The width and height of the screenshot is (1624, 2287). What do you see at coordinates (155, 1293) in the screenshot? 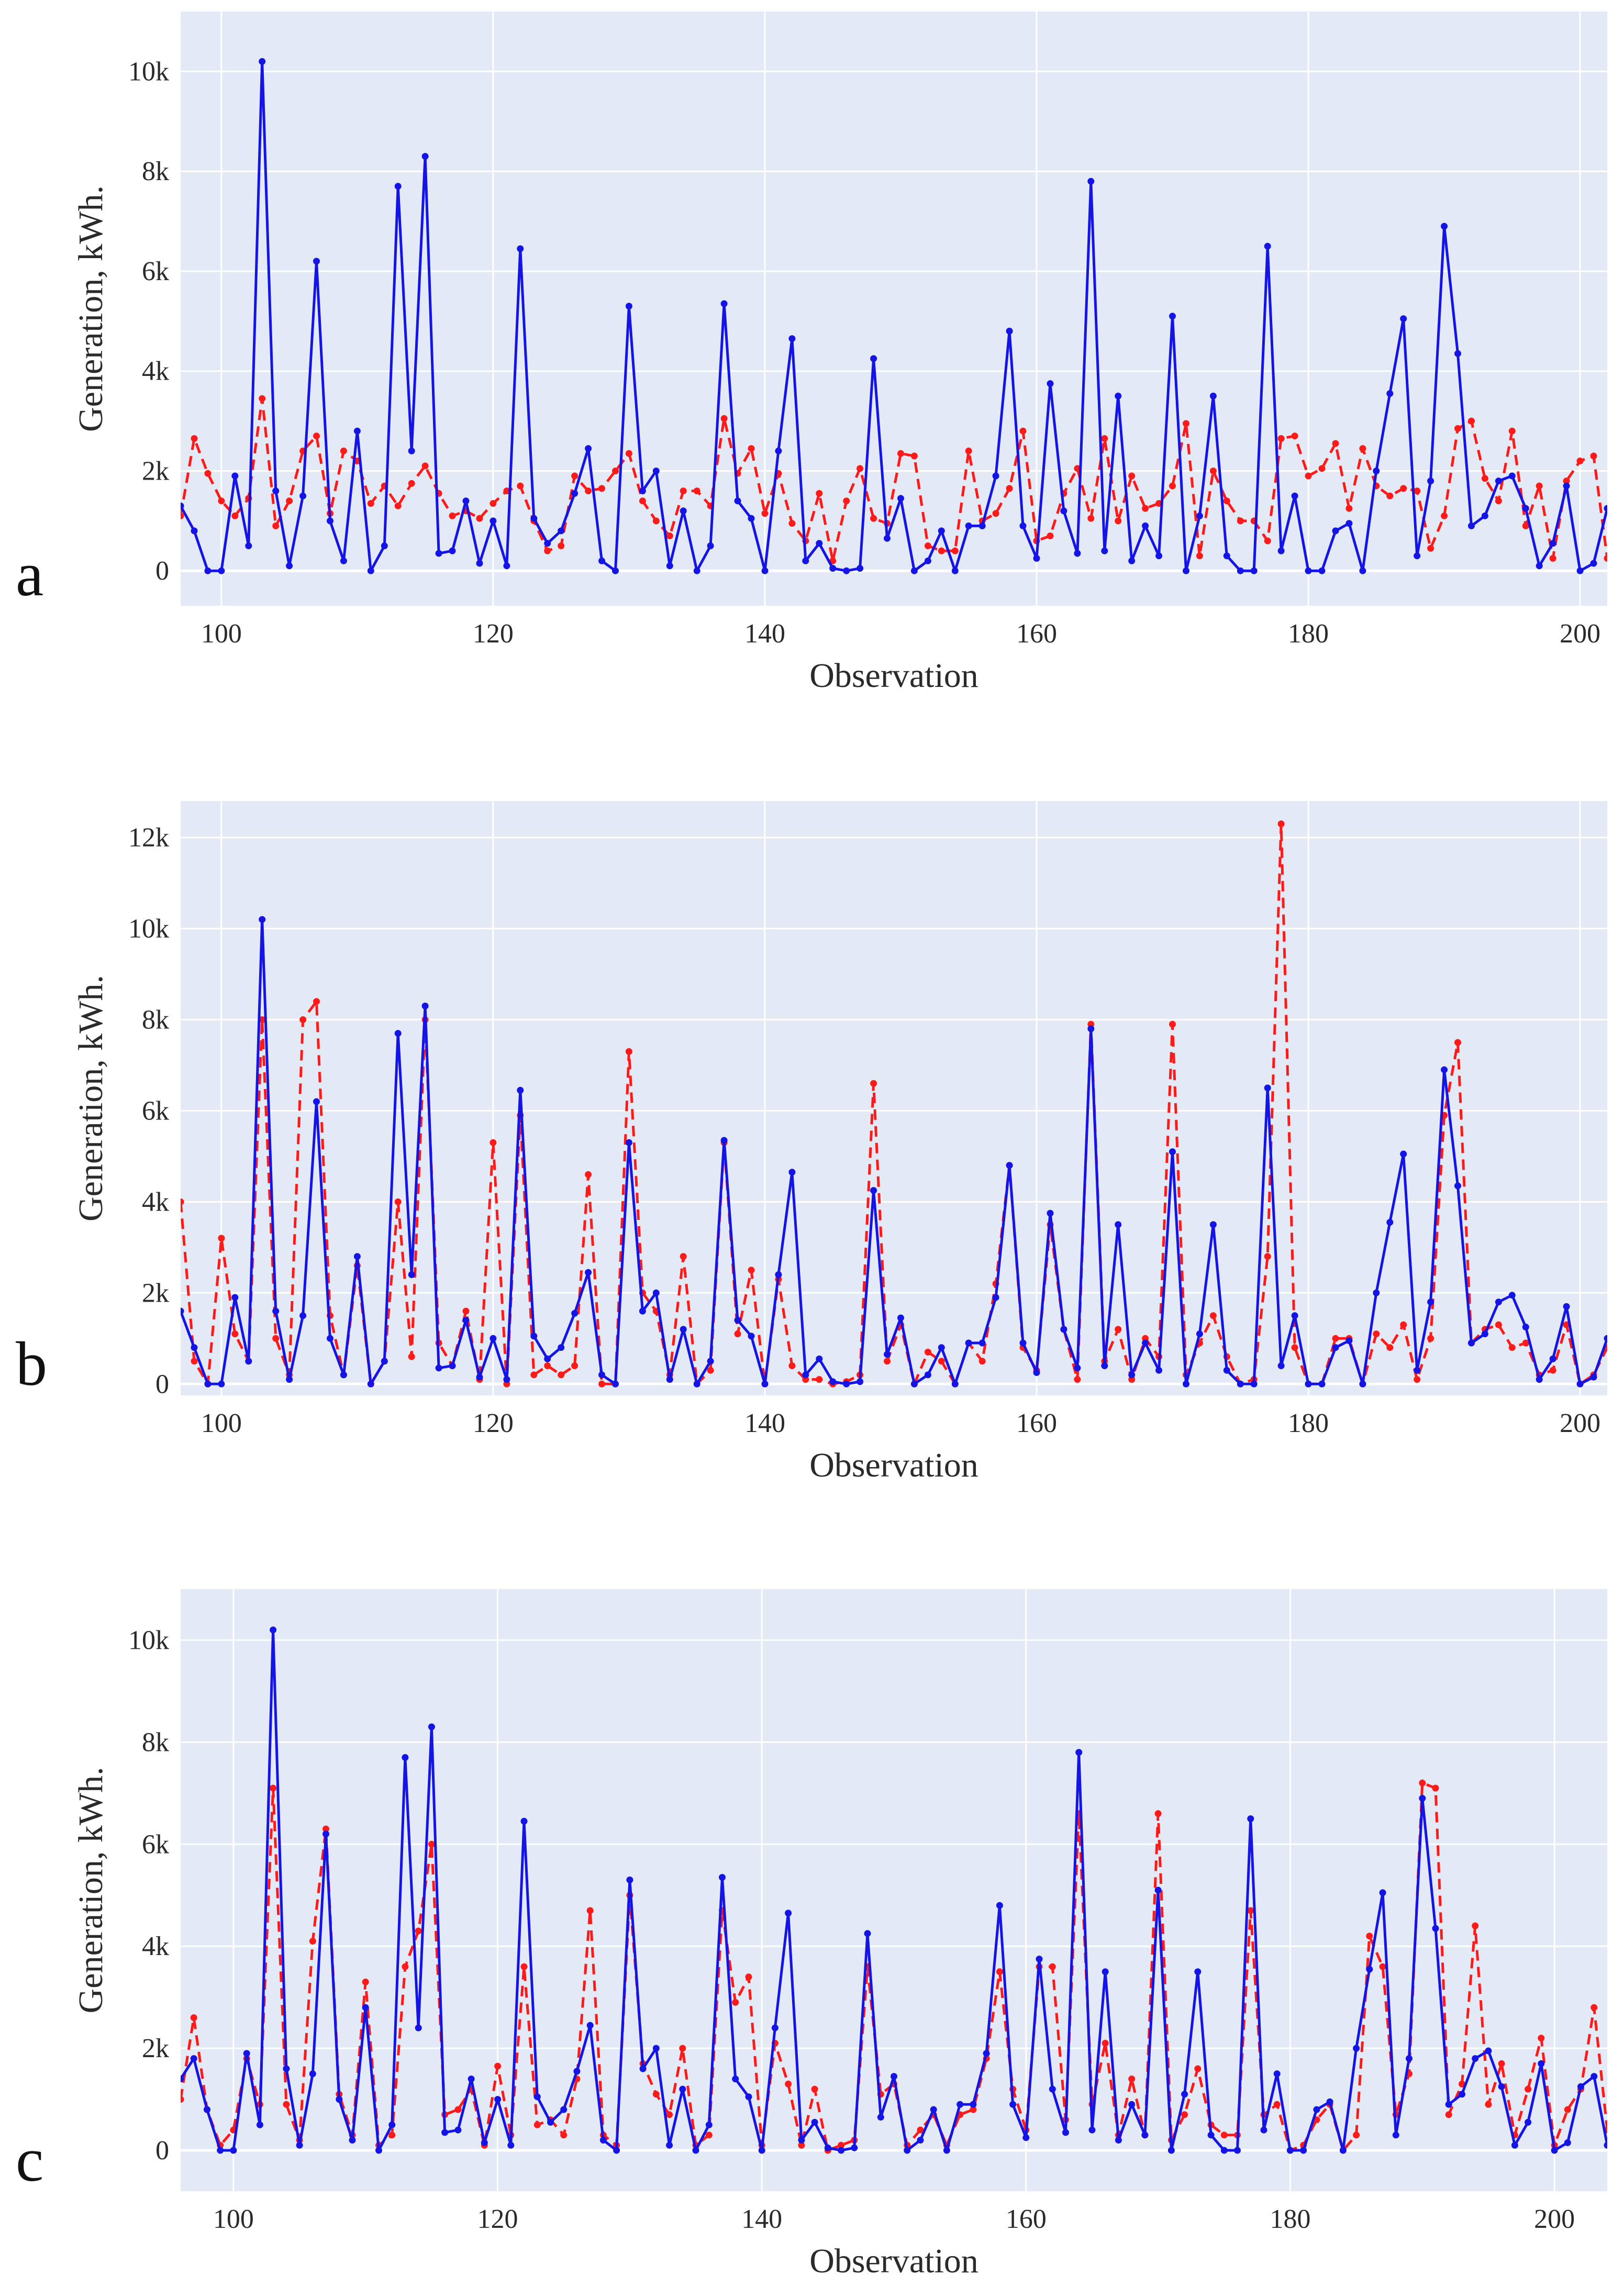
I see `y-tick-label: 2k` at bounding box center [155, 1293].